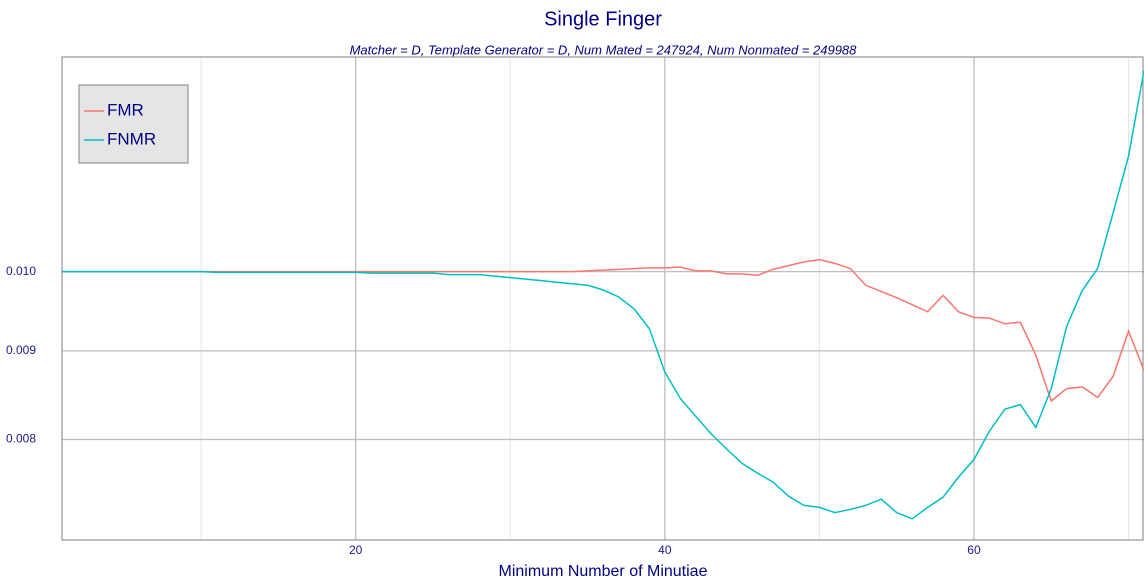 This screenshot has height=587, width=1144. Describe the element at coordinates (131, 138) in the screenshot. I see `legend-label: FNMR` at that location.